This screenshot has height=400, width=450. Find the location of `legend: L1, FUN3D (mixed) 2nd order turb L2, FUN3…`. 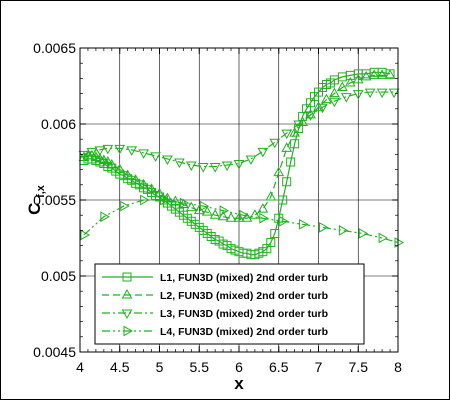

legend: L1, FUN3D (mixed) 2nd order turb L2, FUN3… is located at coordinates (229, 304).